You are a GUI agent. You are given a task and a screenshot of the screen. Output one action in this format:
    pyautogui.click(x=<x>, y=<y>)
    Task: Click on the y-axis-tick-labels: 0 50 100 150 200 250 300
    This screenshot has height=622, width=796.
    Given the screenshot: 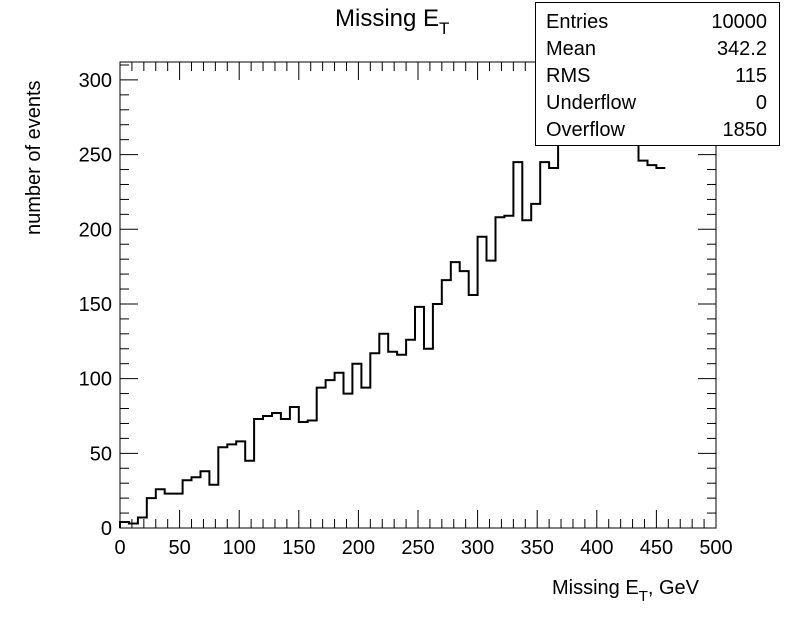 What is the action you would take?
    pyautogui.click(x=95, y=305)
    